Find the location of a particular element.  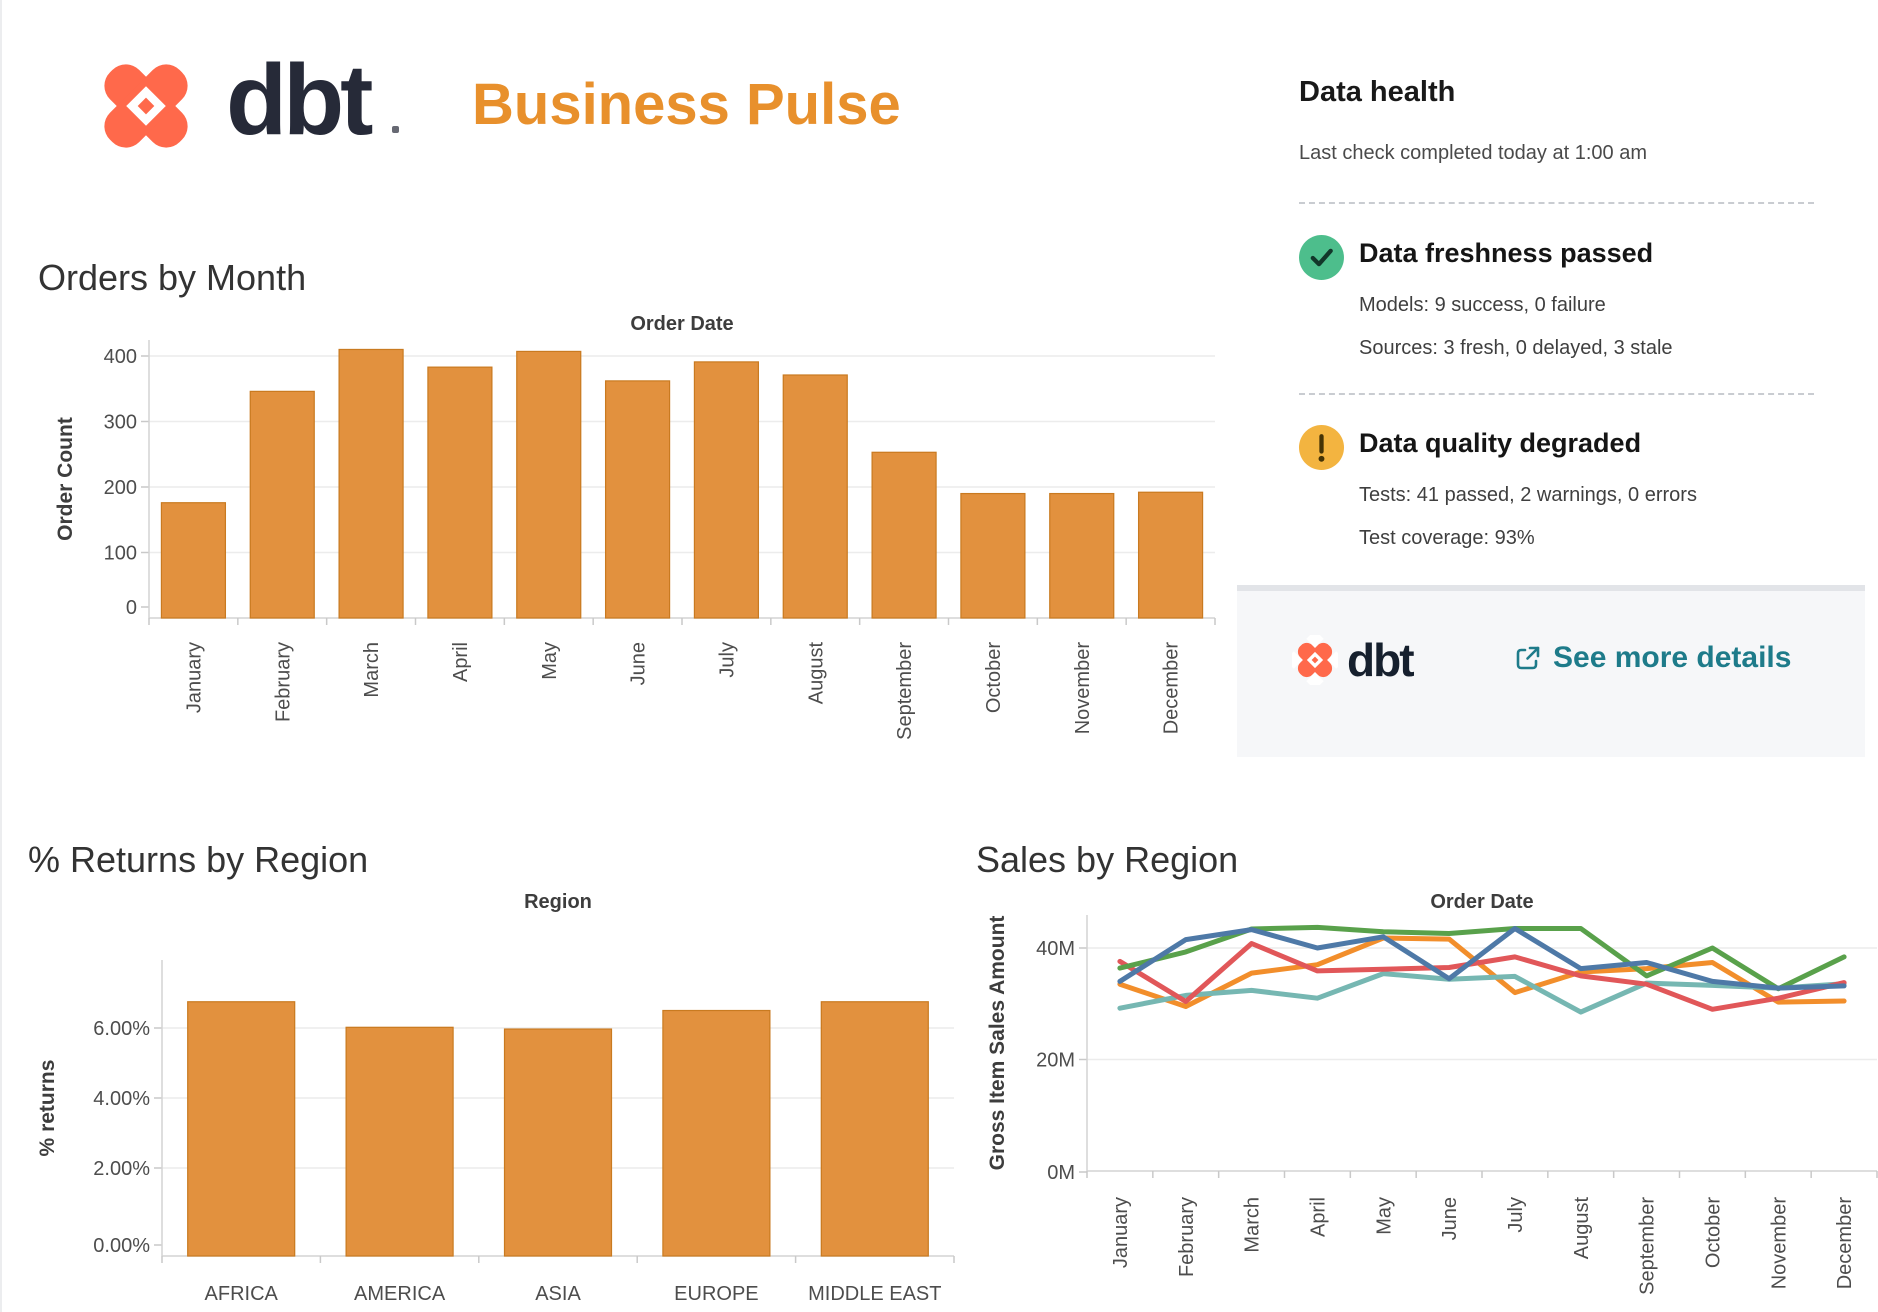

see-more-details-link: See more details is located at coordinates (1652, 658).